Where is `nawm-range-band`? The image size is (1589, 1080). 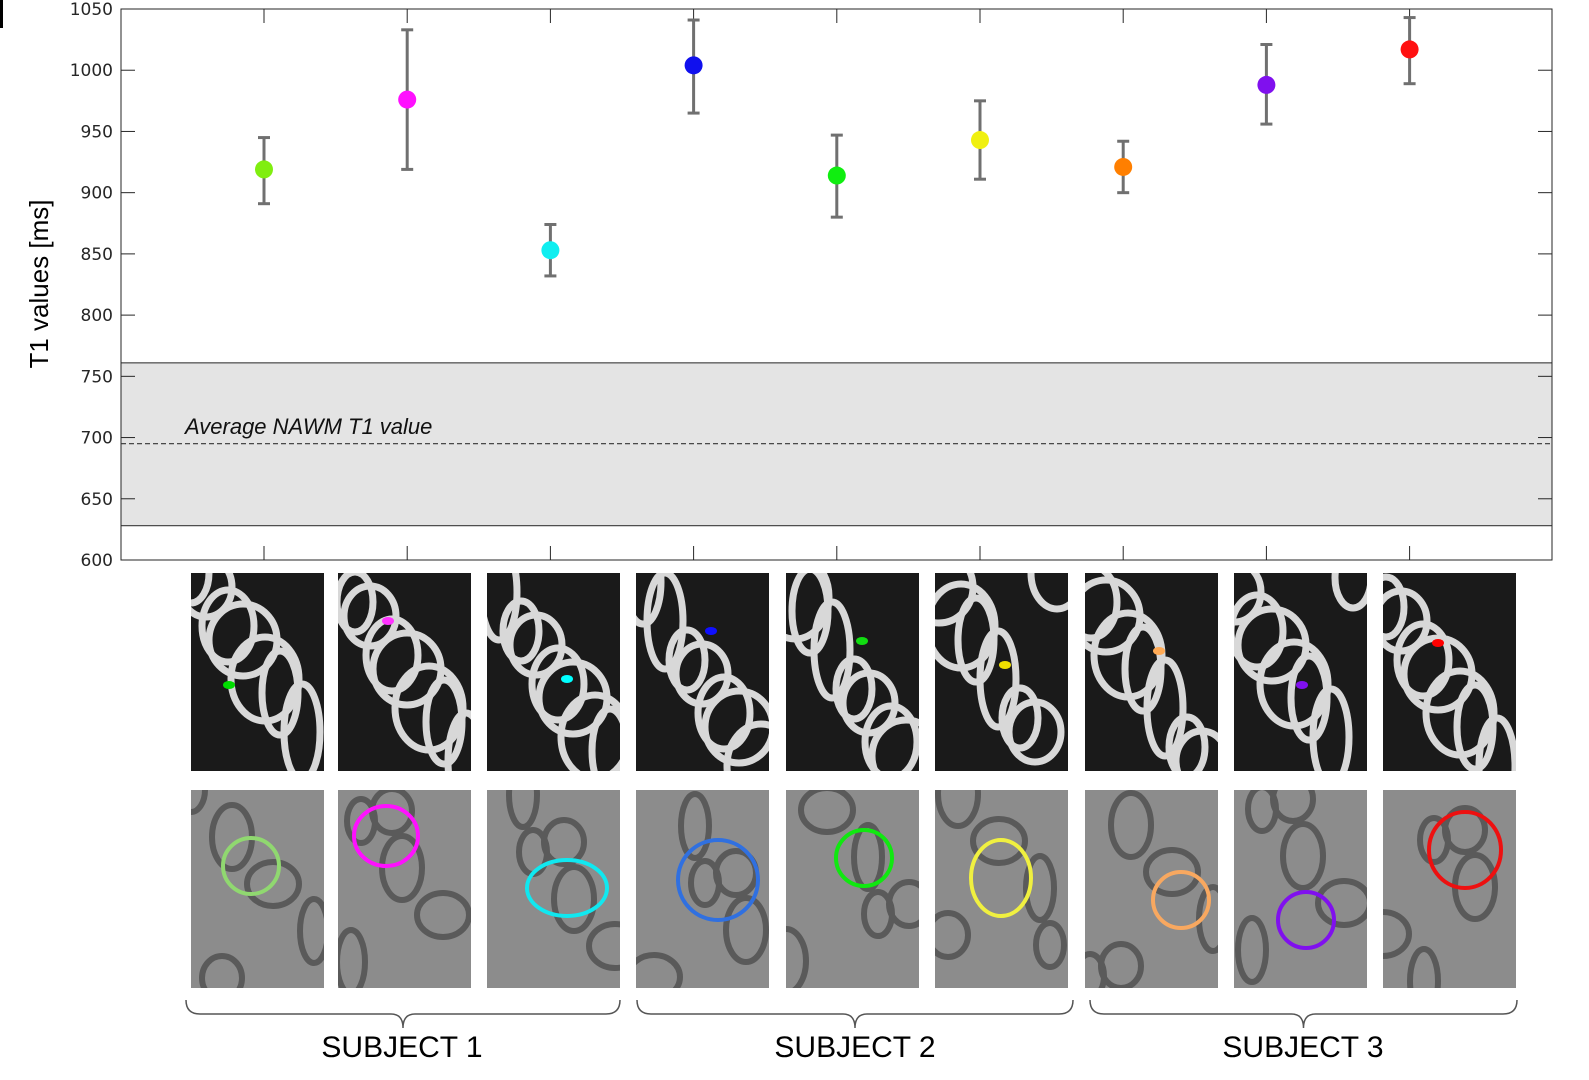
nawm-range-band is located at coordinates (836, 444).